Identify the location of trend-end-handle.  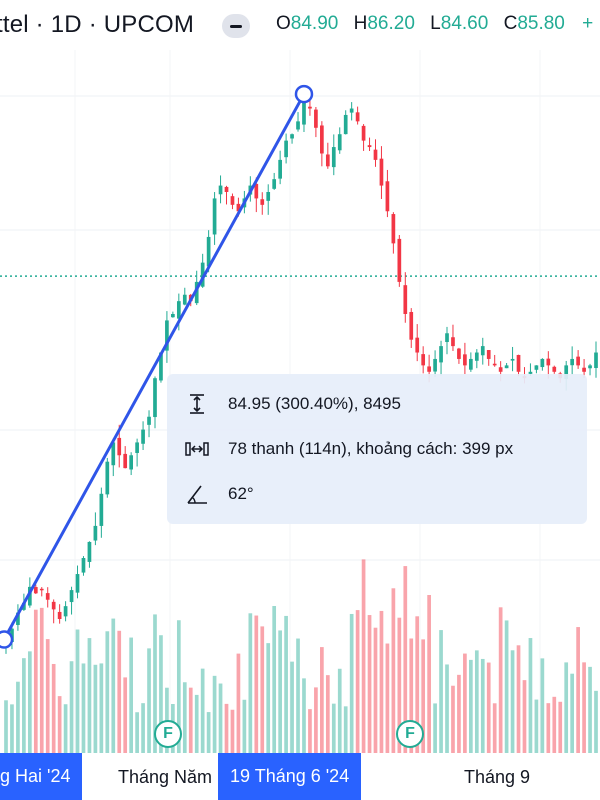
(304, 94).